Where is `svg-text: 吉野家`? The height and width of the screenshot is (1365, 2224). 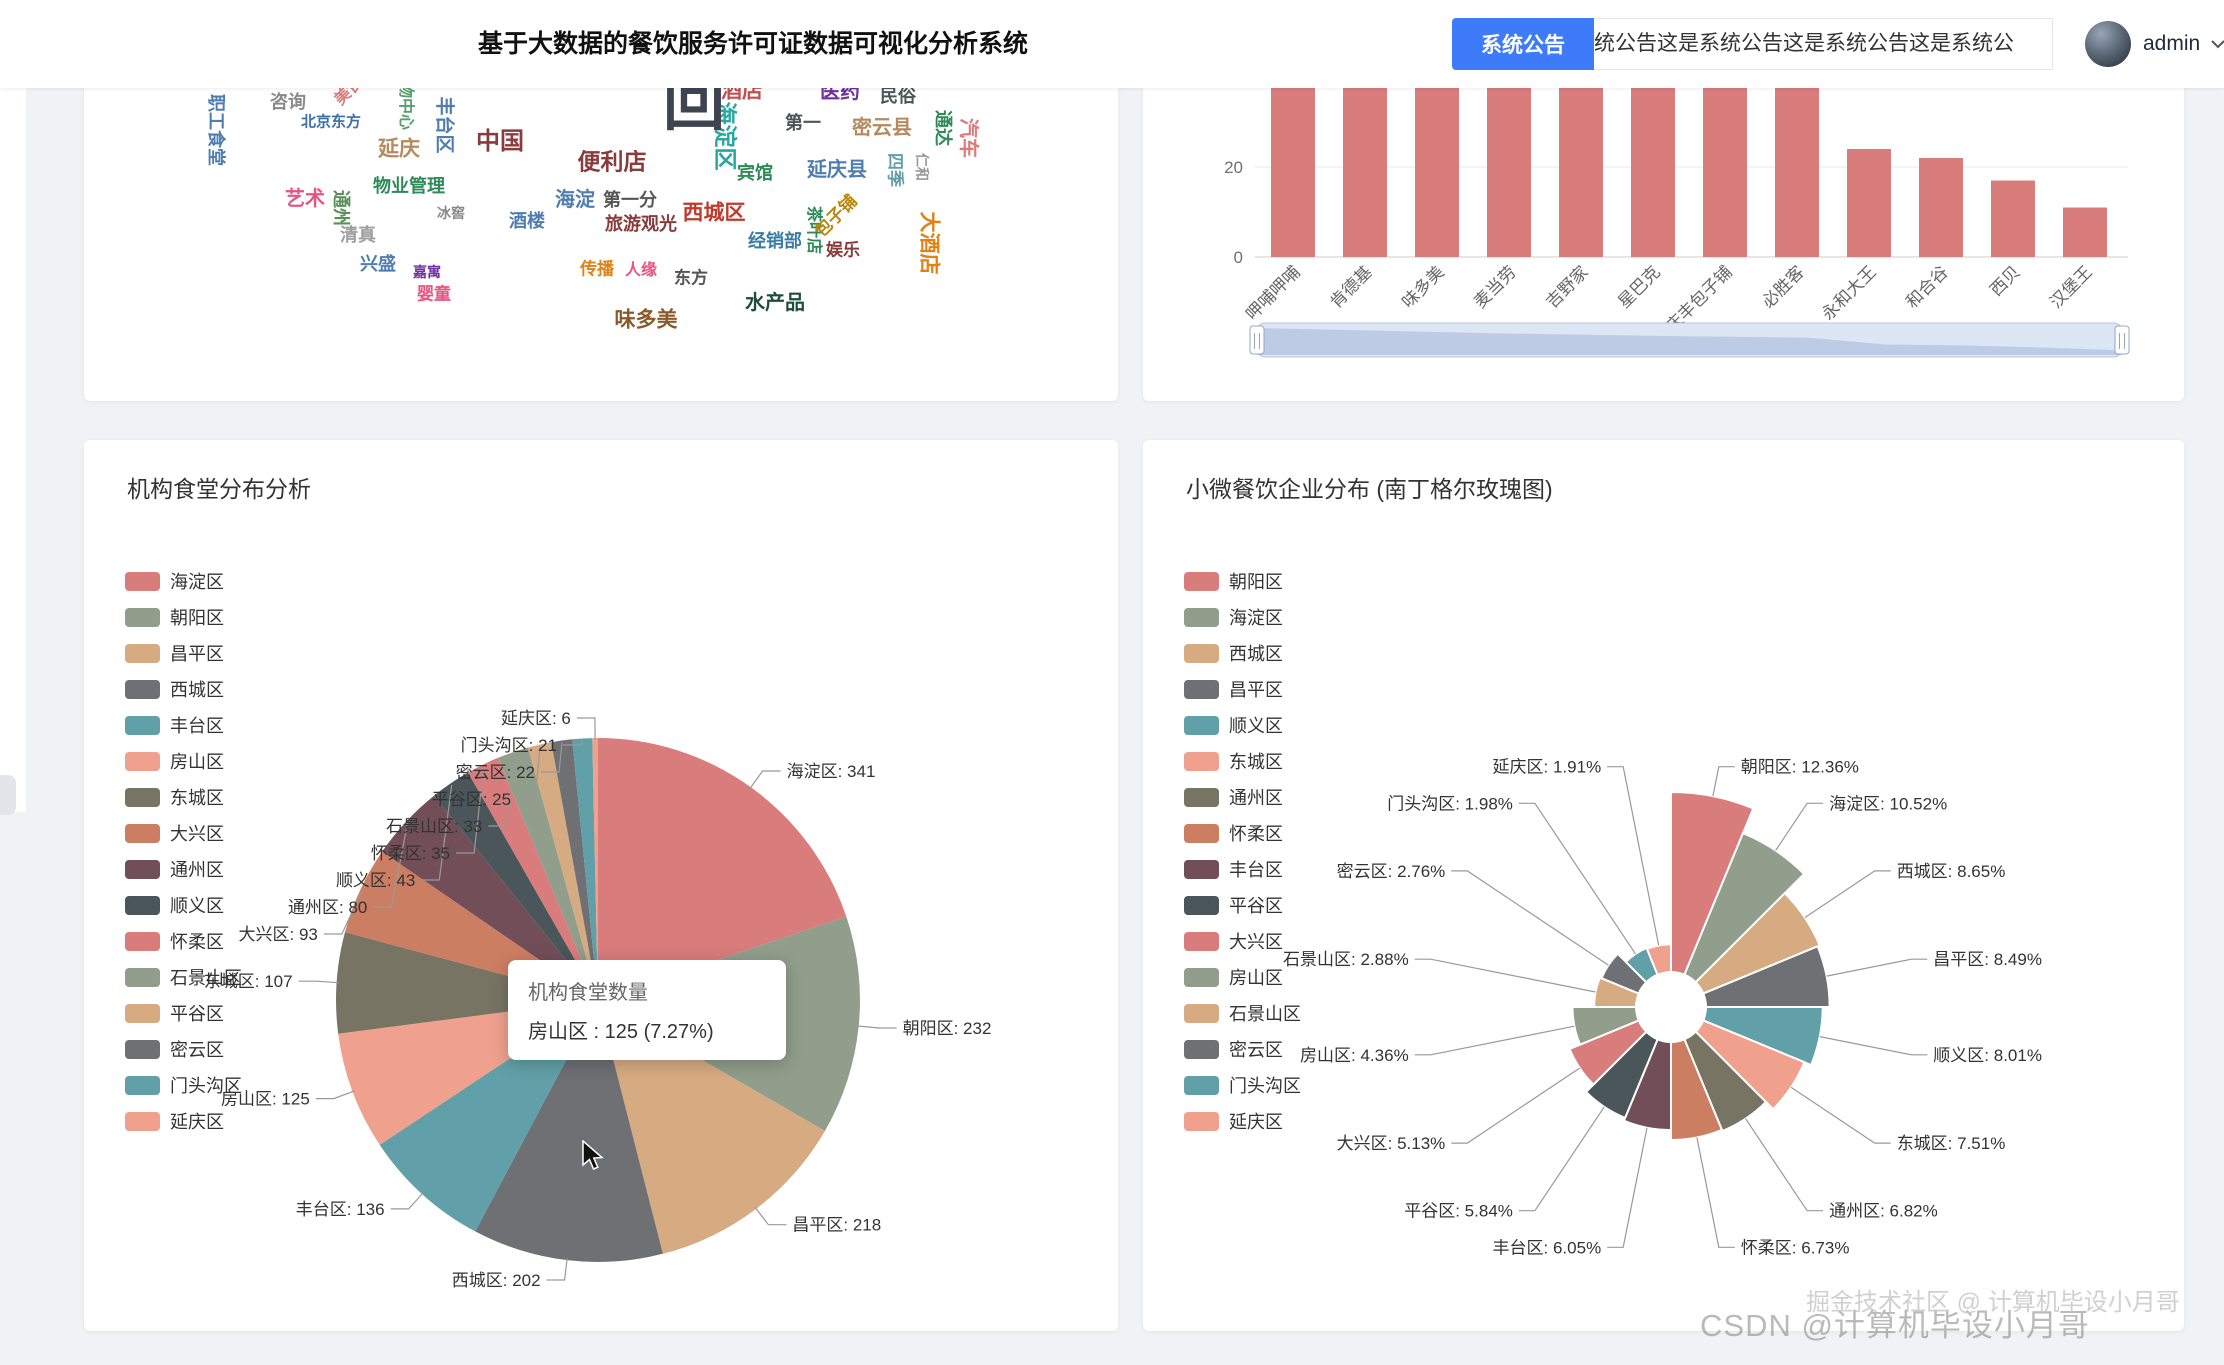
svg-text: 吉野家 is located at coordinates (1566, 286).